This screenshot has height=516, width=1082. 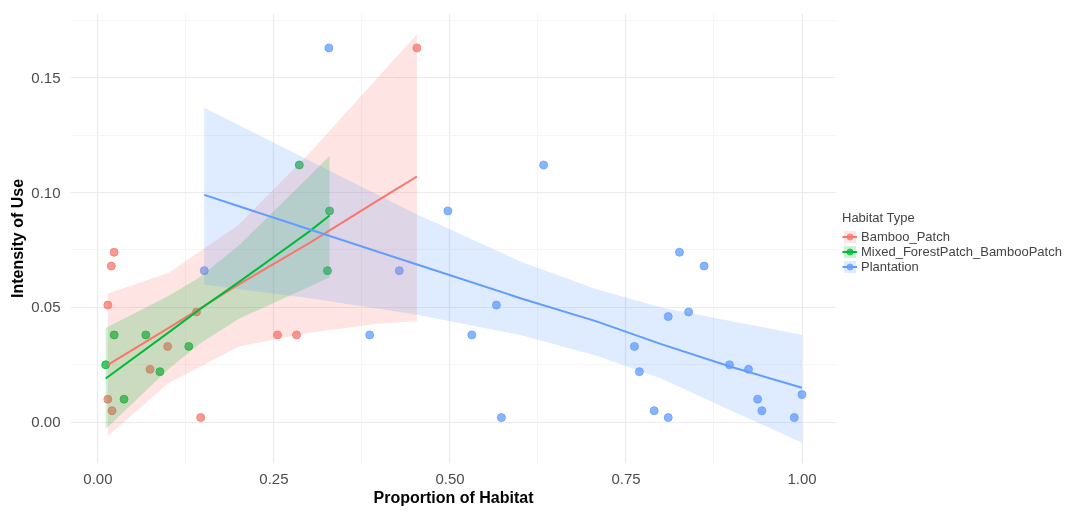 I want to click on x-tick-label: 0.50, so click(x=450, y=478).